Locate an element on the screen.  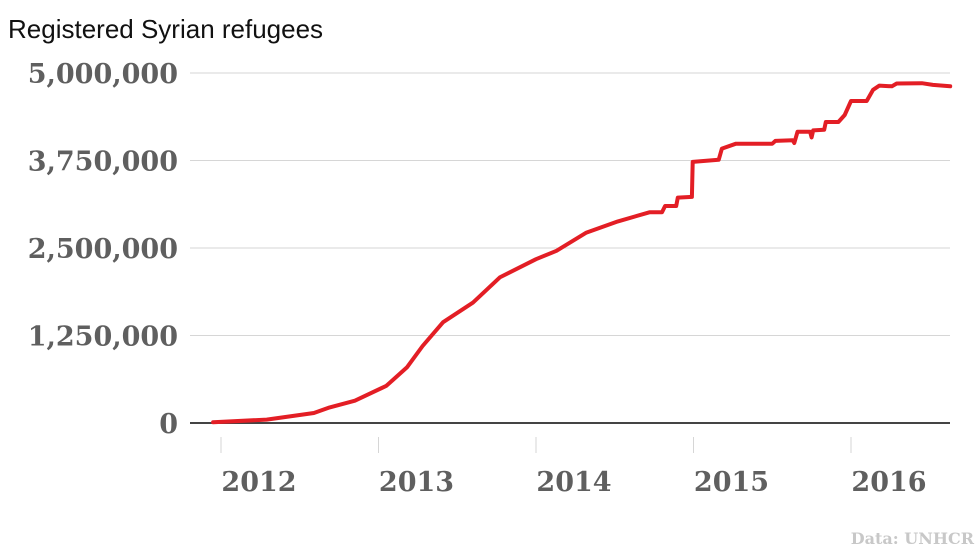
y-axis: 0 1,250,000 2,500,000 3,750,000 5,000,000 is located at coordinates (103, 249).